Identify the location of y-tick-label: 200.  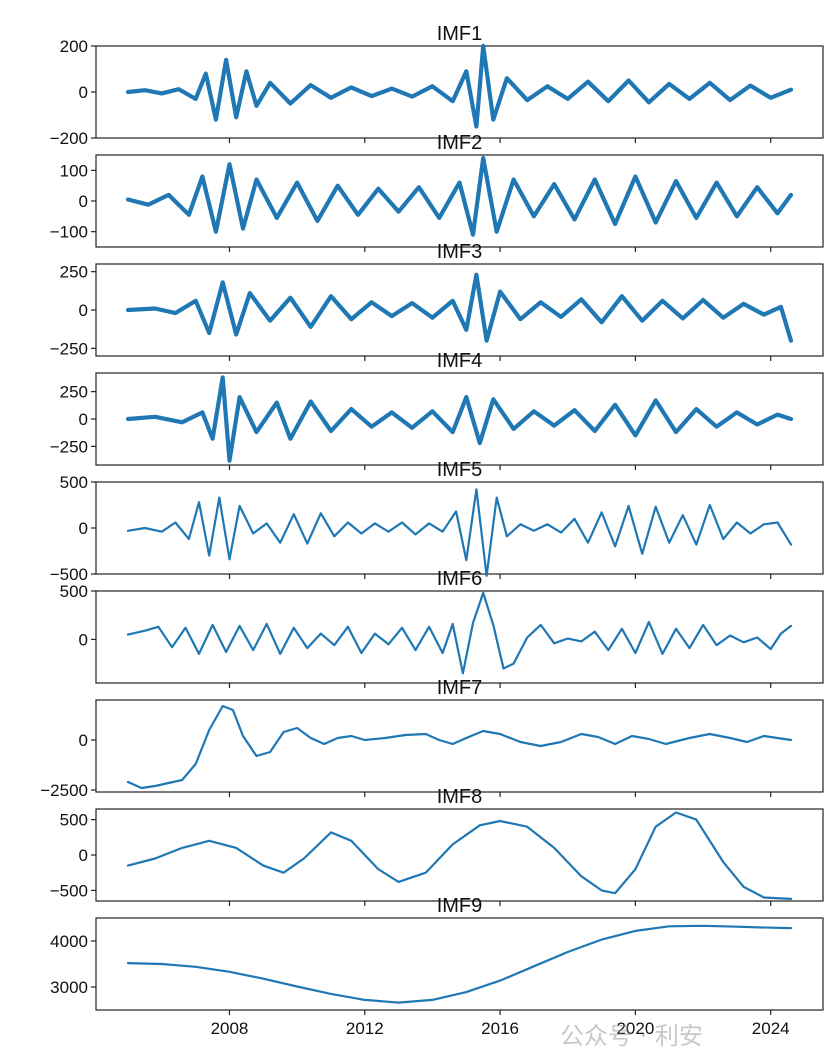
(74, 46).